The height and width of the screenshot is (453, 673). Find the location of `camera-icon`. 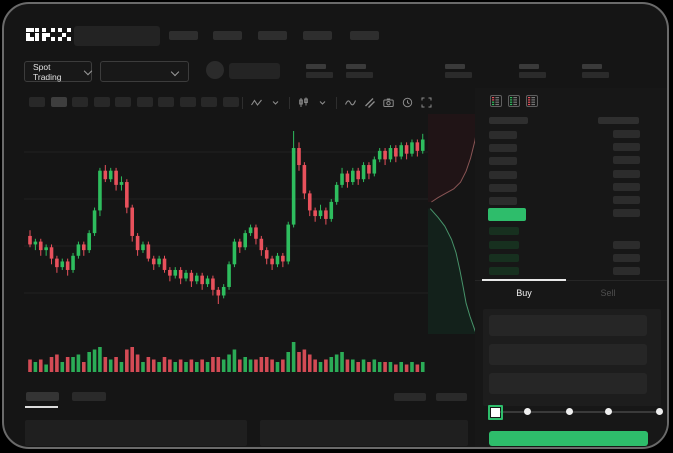

camera-icon is located at coordinates (388, 102).